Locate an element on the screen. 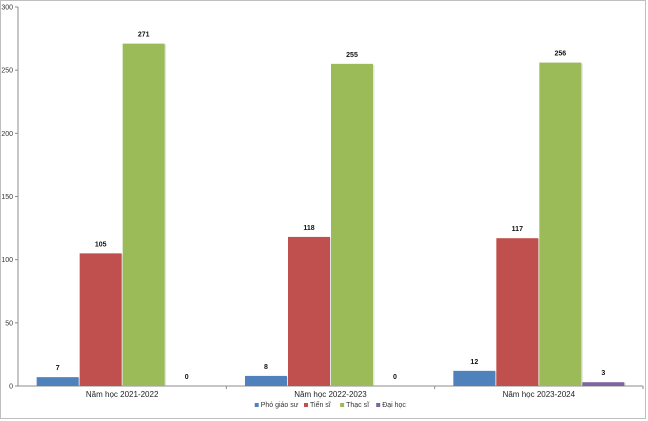 The height and width of the screenshot is (421, 648). data-label: 117 is located at coordinates (517, 229).